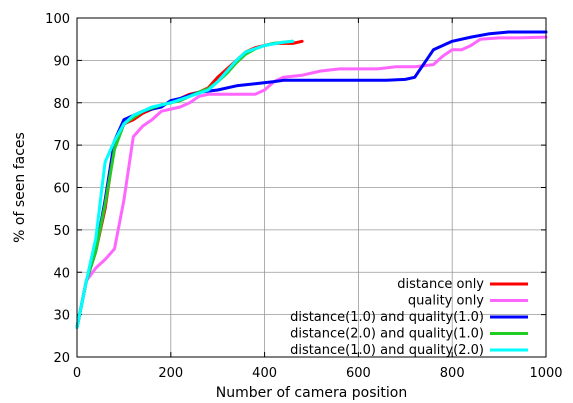 The width and height of the screenshot is (573, 403). Describe the element at coordinates (387, 350) in the screenshot. I see `legend-label: distance(1.0) and quality(2.0)` at that location.